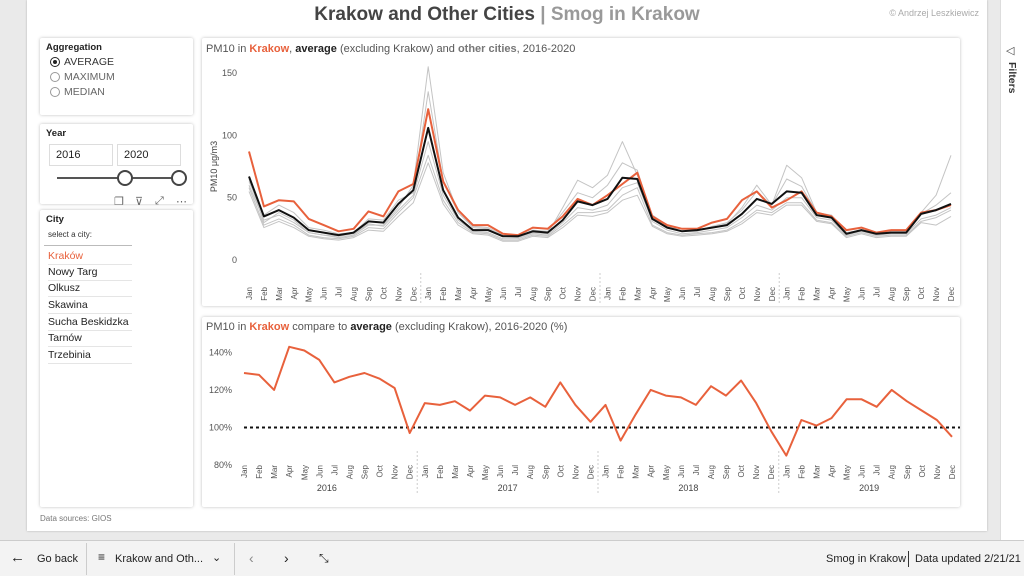 The image size is (1024, 576). I want to click on go-back-button: Go back, so click(57, 559).